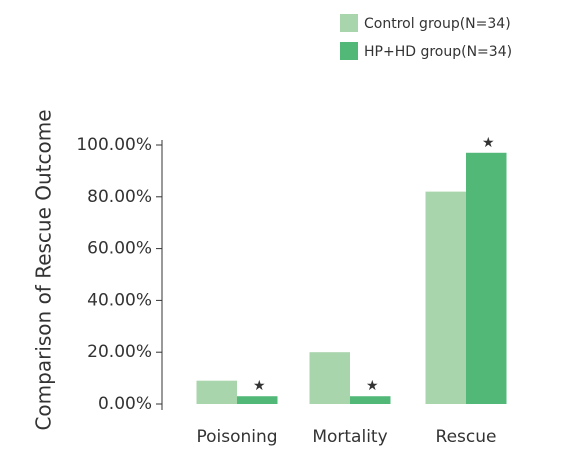  Describe the element at coordinates (119, 197) in the screenshot. I see `y-tick-label: 80.00%` at that location.